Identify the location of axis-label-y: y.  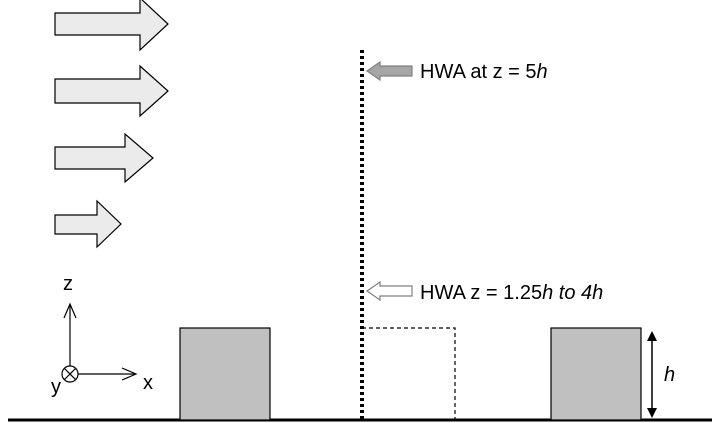
(56, 387).